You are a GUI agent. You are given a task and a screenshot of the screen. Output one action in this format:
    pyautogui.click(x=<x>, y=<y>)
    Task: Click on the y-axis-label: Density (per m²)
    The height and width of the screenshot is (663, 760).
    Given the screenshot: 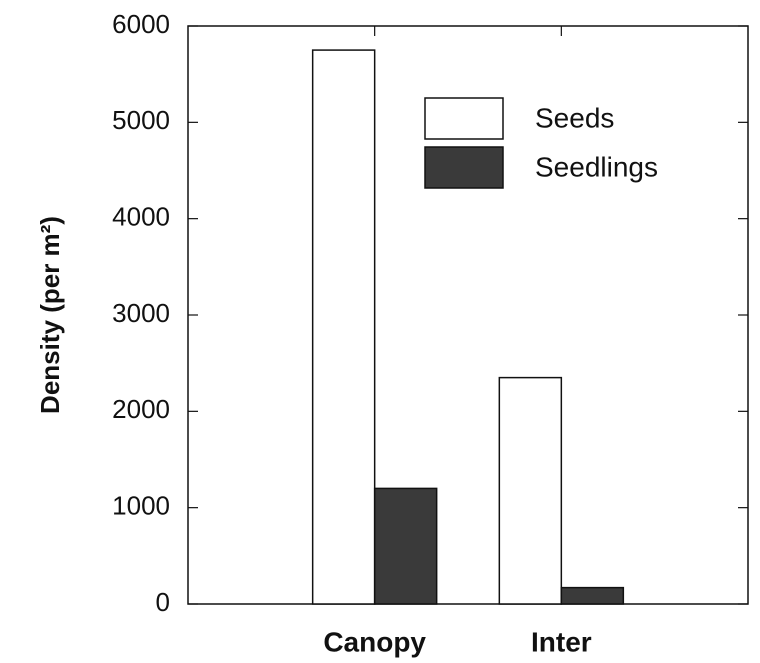 What is the action you would take?
    pyautogui.click(x=50, y=315)
    